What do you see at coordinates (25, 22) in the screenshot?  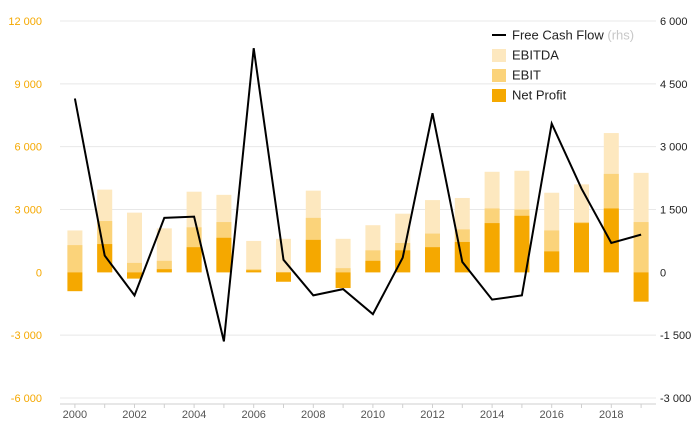 I see `left-tick-label: 12 000` at bounding box center [25, 22].